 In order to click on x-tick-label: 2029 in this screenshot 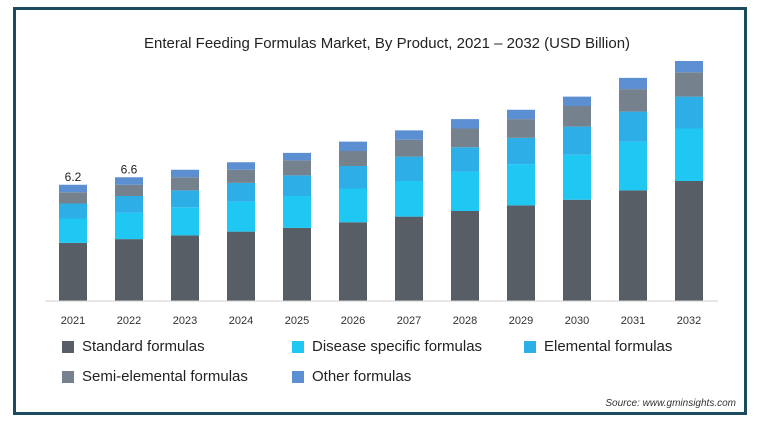, I will do `click(521, 321)`.